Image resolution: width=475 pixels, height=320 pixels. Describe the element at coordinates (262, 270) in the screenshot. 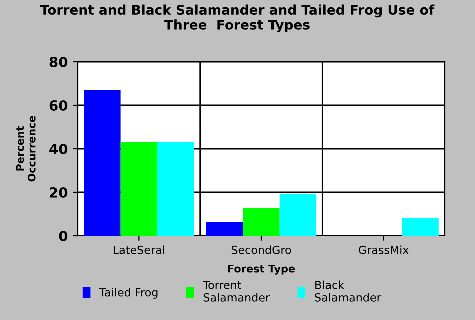

I see `x-axis-title: Forest Type` at that location.